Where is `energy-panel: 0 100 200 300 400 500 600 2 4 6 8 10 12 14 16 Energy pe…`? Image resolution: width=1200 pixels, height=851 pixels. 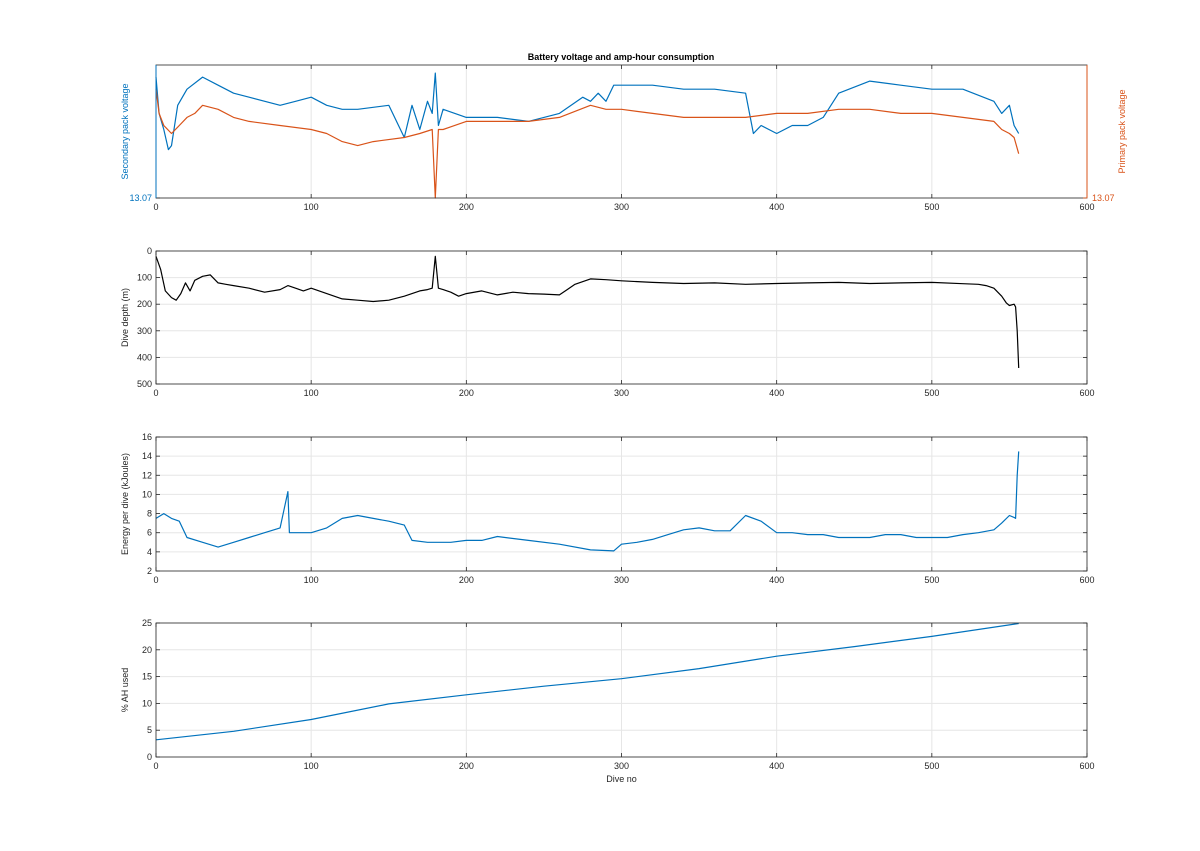
energy-panel: 0 100 200 300 400 500 600 2 4 6 8 10 12 14 16 Energy pe… is located at coordinates (607, 508).